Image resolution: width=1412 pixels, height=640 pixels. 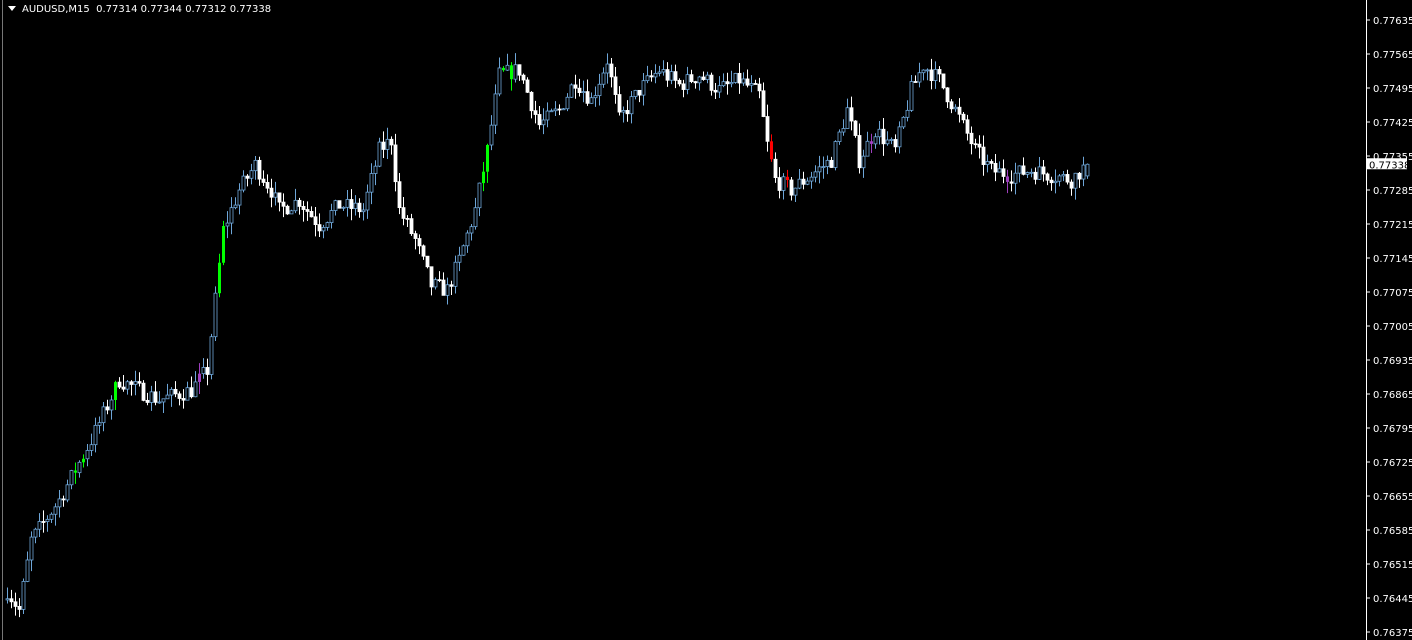 I want to click on y-tick-label: 0.76725, so click(x=1392, y=463).